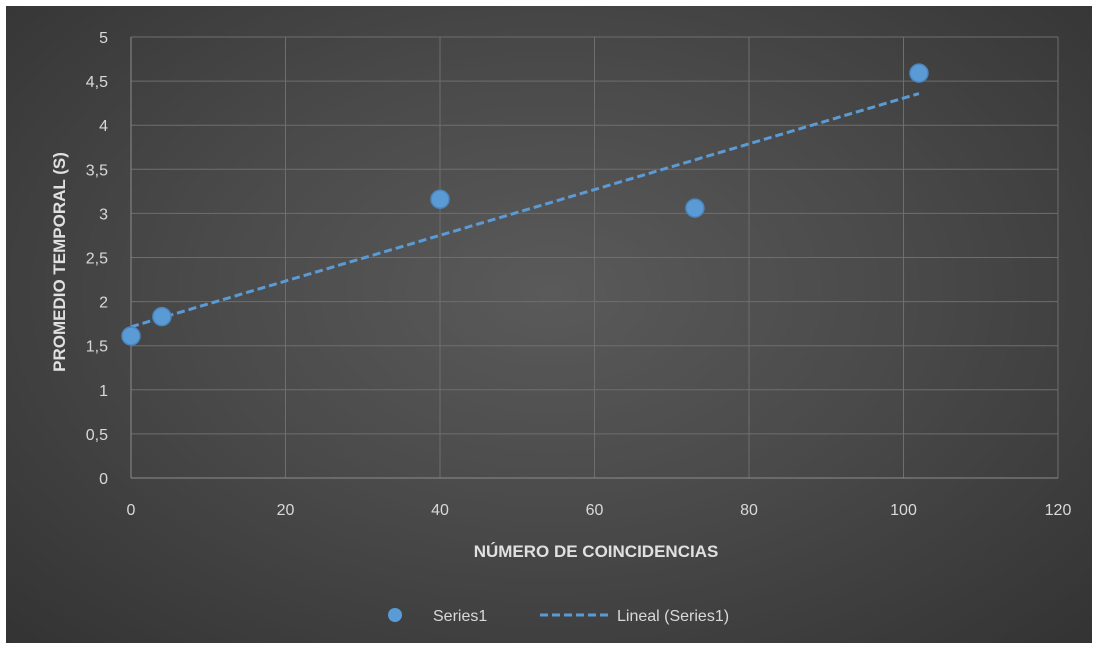 This screenshot has width=1098, height=649. Describe the element at coordinates (97, 347) in the screenshot. I see `y-tick-label: 1,5` at that location.